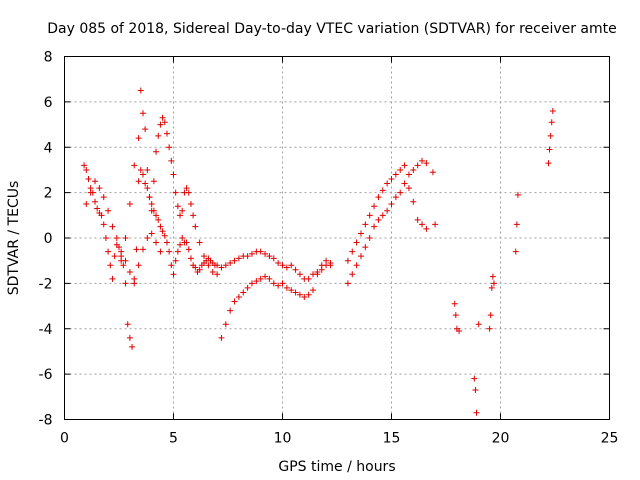  I want to click on x-tick-label: 5, so click(173, 439).